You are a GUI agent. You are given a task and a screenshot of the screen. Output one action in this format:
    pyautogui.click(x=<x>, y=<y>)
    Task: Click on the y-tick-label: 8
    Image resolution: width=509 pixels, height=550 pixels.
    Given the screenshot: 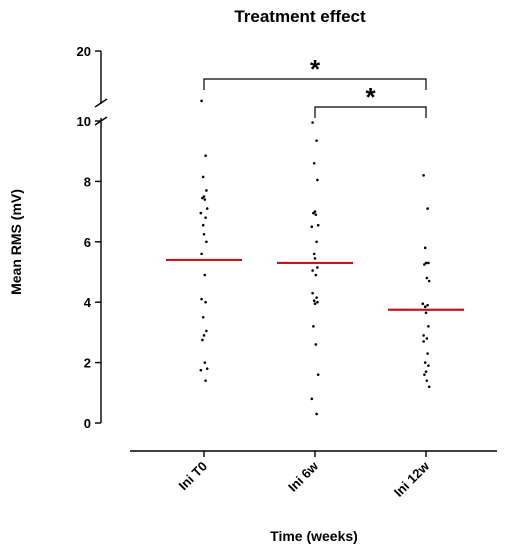 What is the action you would take?
    pyautogui.click(x=87, y=181)
    